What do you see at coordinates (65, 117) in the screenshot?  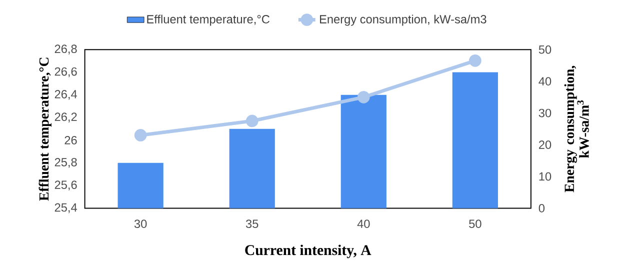 I see `y-tick-label: 26,2` at bounding box center [65, 117].